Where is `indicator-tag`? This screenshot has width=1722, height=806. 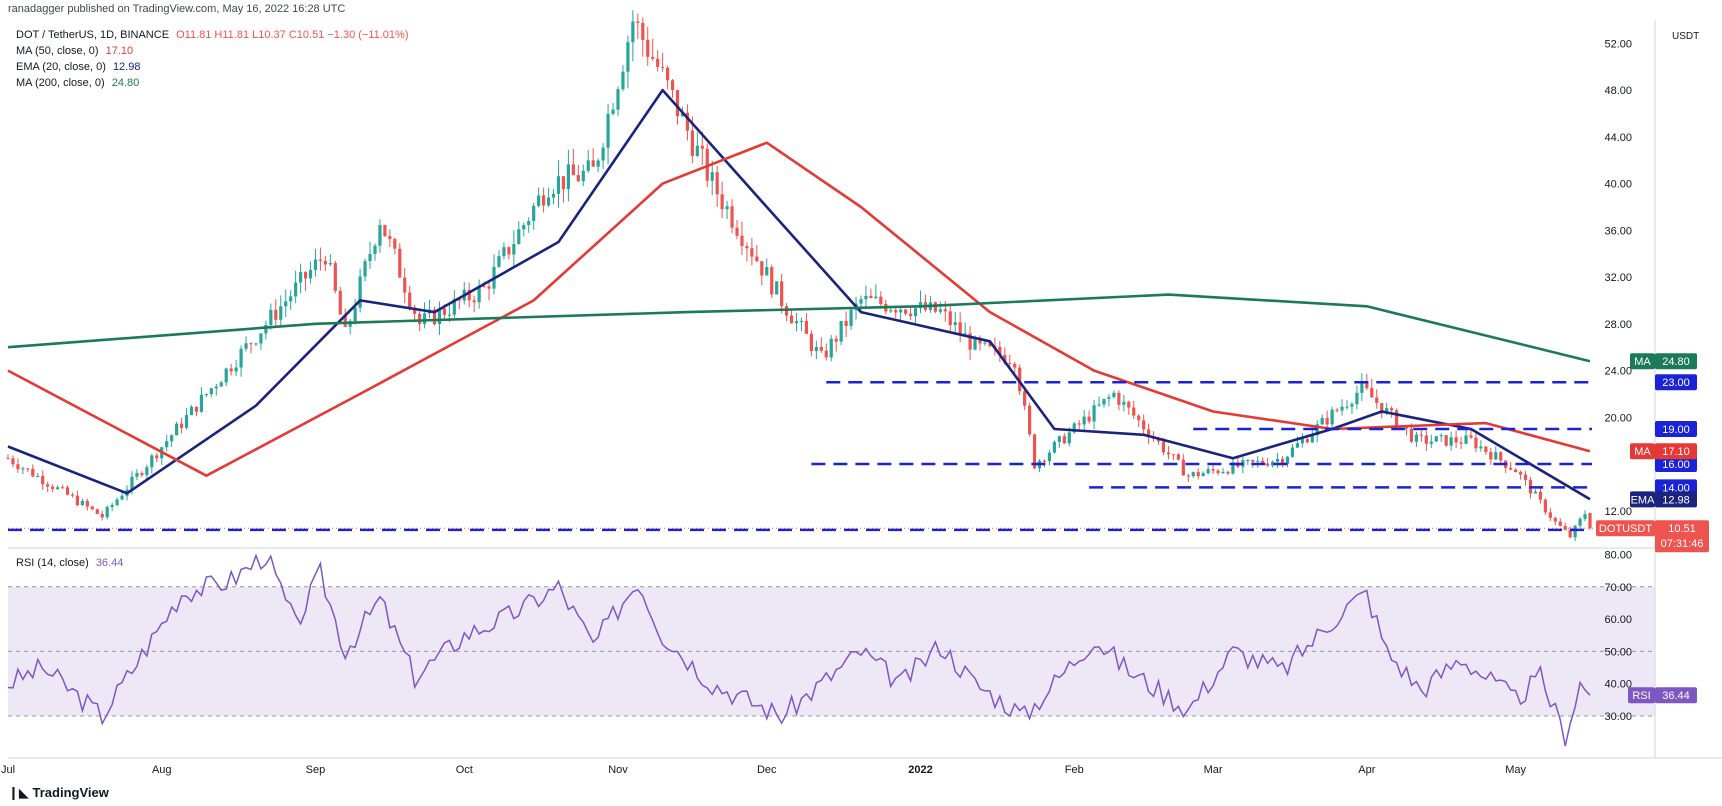 indicator-tag is located at coordinates (1642, 499).